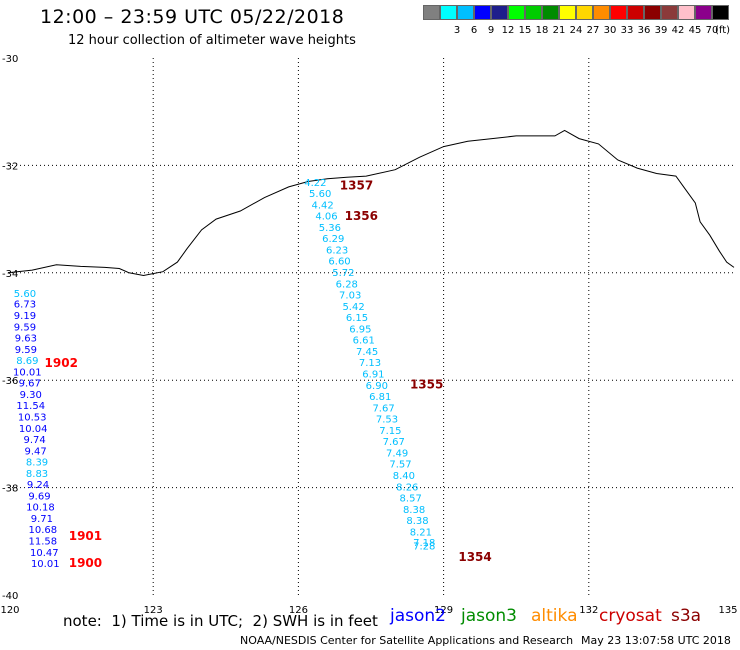 The image size is (740, 650). I want to click on scale-label: 70, so click(712, 30).